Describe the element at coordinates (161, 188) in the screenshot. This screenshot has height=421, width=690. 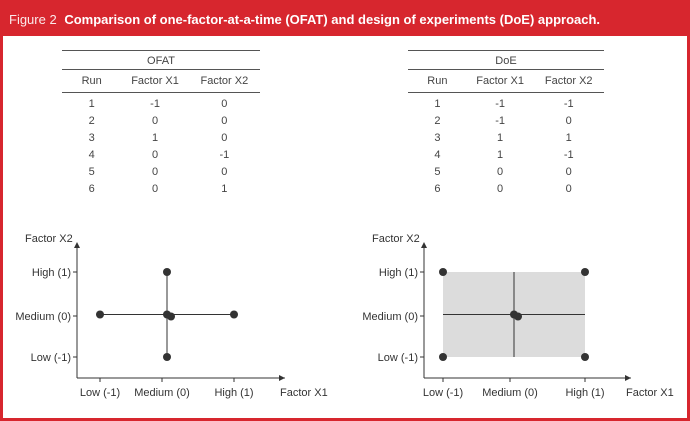
I see `table-row: 6 0 1` at that location.